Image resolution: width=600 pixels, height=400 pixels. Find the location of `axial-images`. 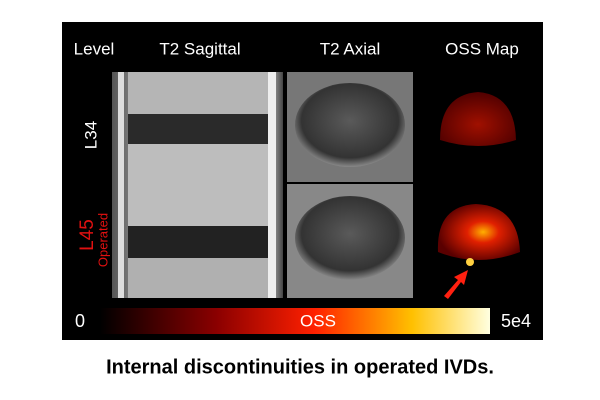

axial-images is located at coordinates (350, 185).